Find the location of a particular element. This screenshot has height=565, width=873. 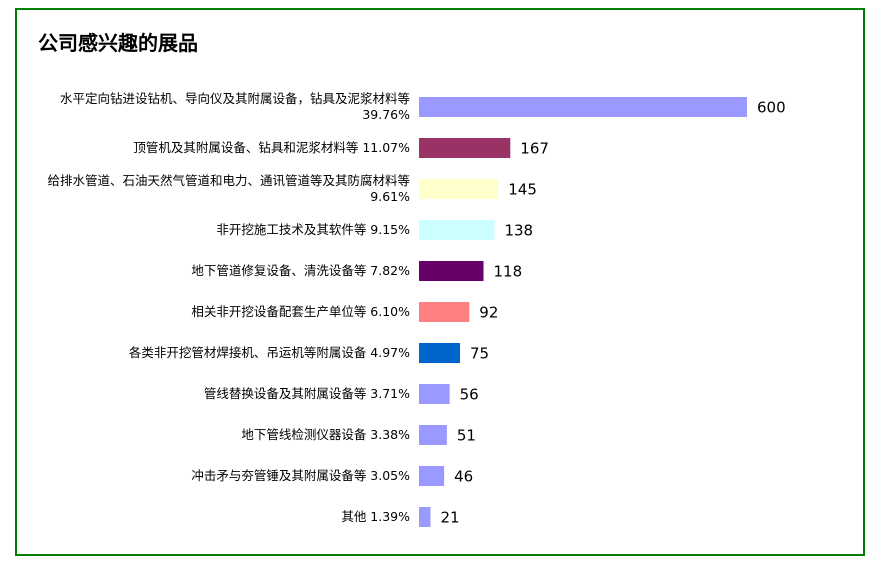

value-label: 145 is located at coordinates (522, 190).